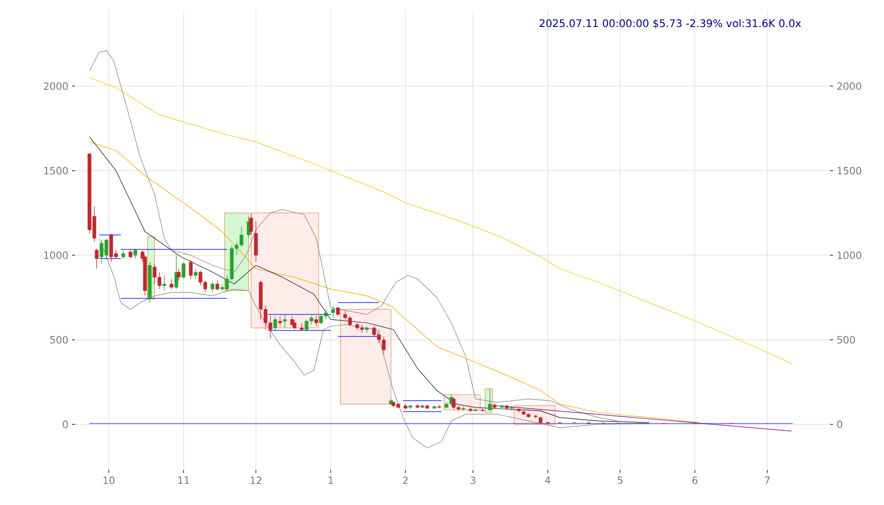 The image size is (884, 505). Describe the element at coordinates (65, 424) in the screenshot. I see `y-tick-label: 0` at that location.